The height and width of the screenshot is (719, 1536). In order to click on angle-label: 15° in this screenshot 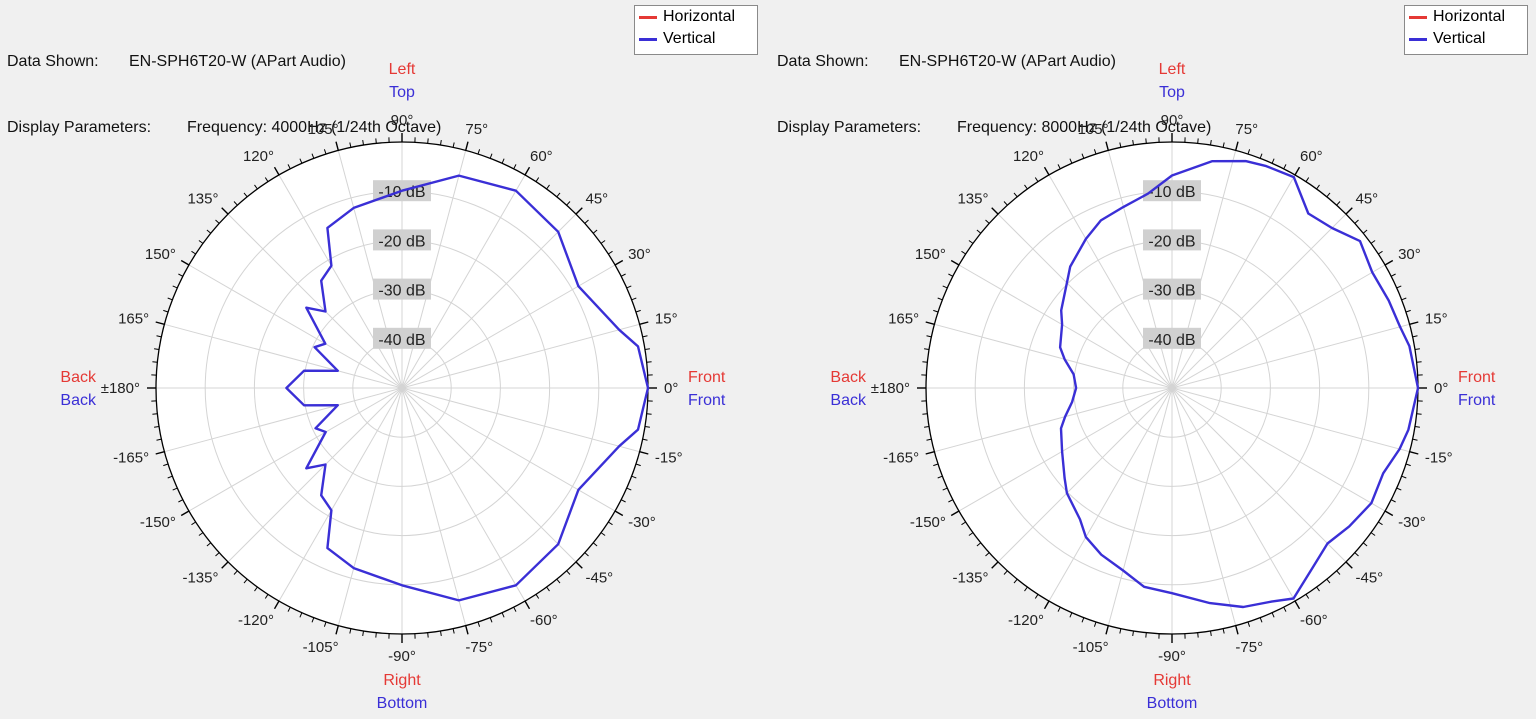, I will do `click(666, 319)`.